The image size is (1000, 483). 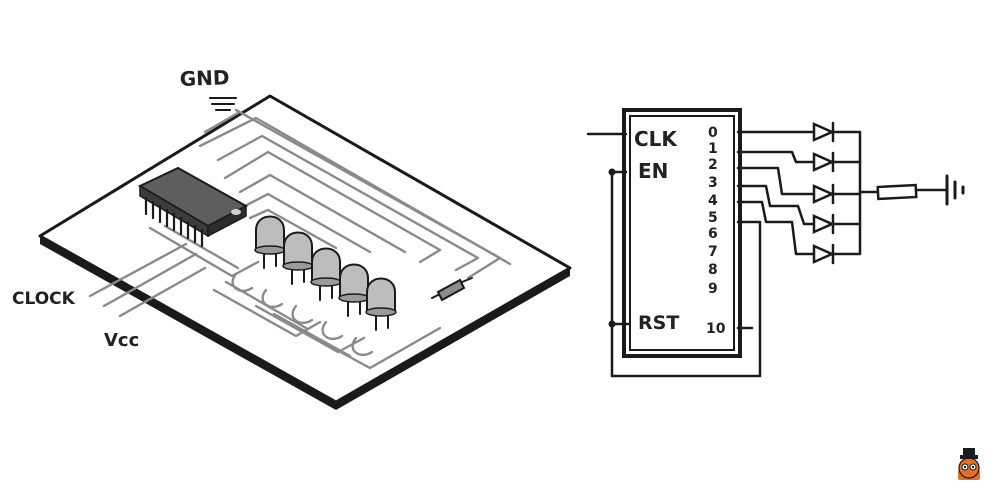 I want to click on schematic-resistor, so click(x=903, y=192).